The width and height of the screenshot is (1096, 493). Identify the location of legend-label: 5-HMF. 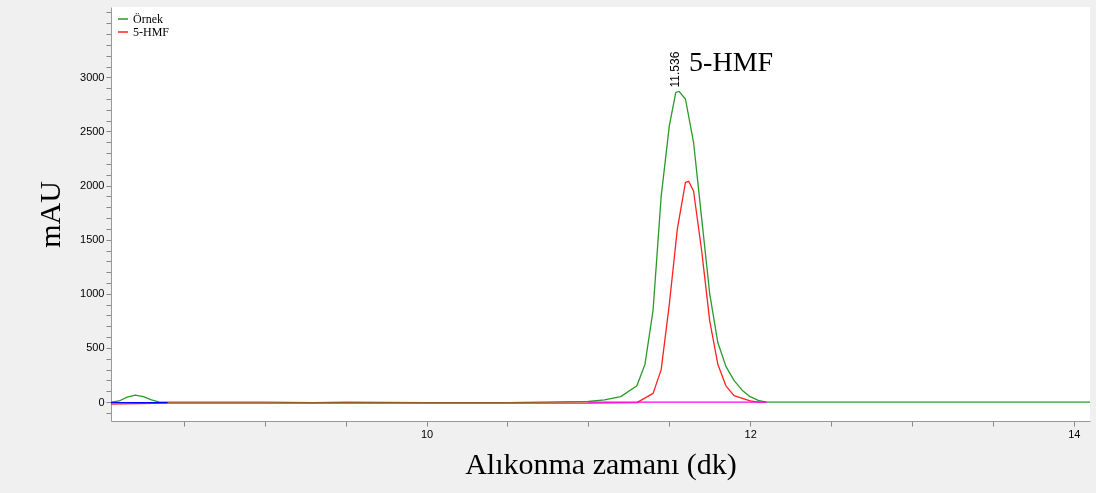
(151, 32).